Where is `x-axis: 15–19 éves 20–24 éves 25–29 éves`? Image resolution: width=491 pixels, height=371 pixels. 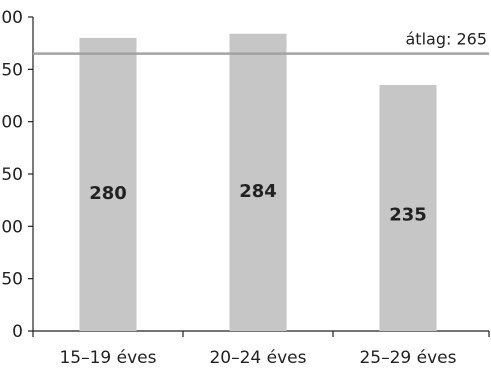 x-axis: 15–19 éves 20–24 éves 25–29 éves is located at coordinates (261, 349).